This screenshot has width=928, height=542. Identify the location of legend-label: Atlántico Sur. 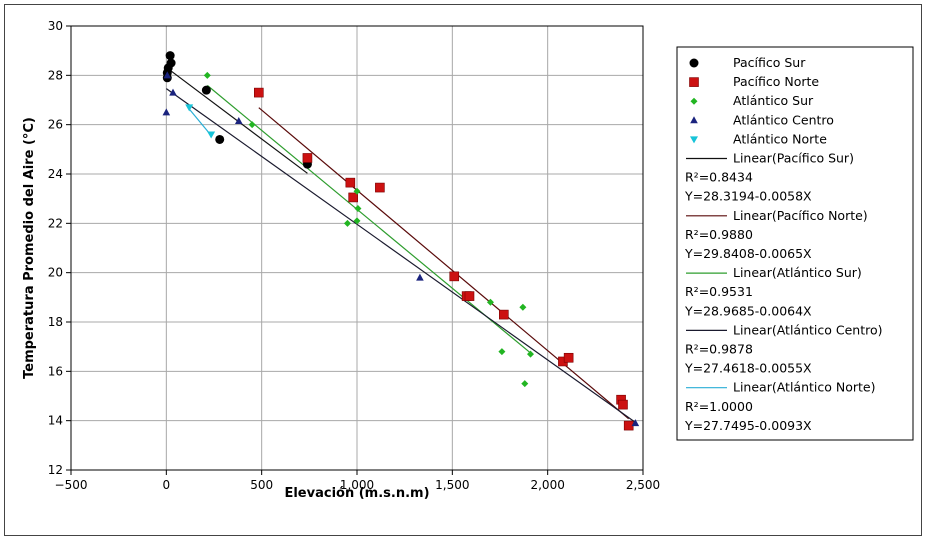
(773, 100).